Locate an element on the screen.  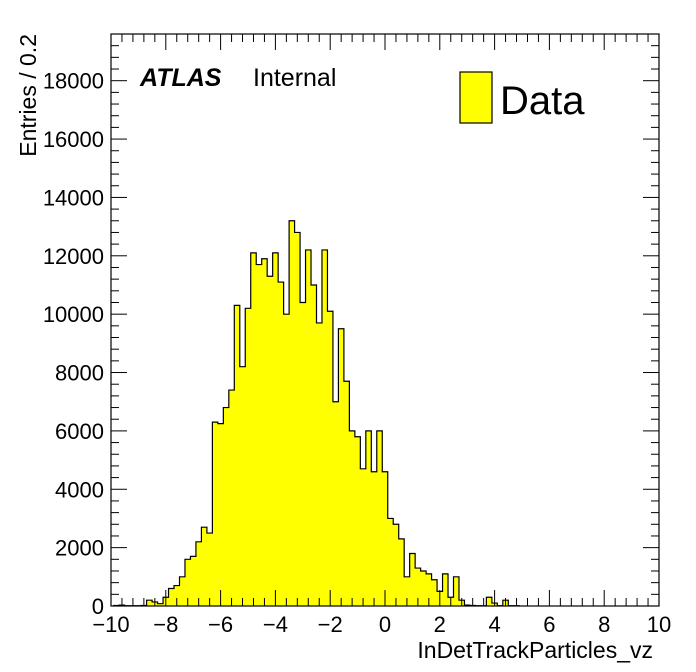
x-tick-label: −8 is located at coordinates (165, 624).